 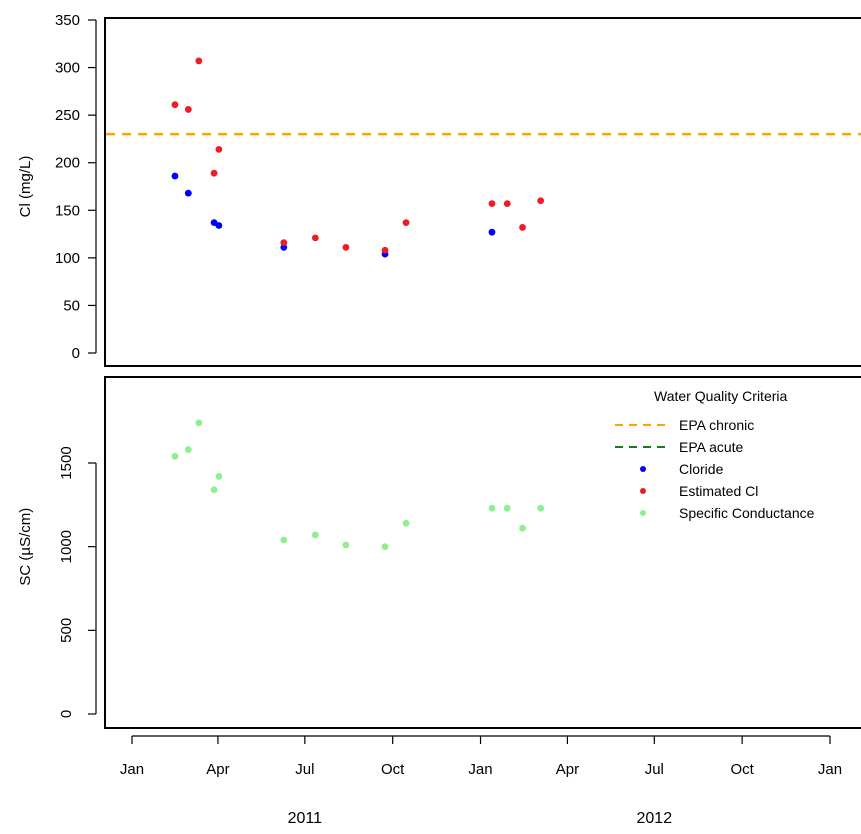 I want to click on legend-label: Estimated Cl, so click(x=718, y=491).